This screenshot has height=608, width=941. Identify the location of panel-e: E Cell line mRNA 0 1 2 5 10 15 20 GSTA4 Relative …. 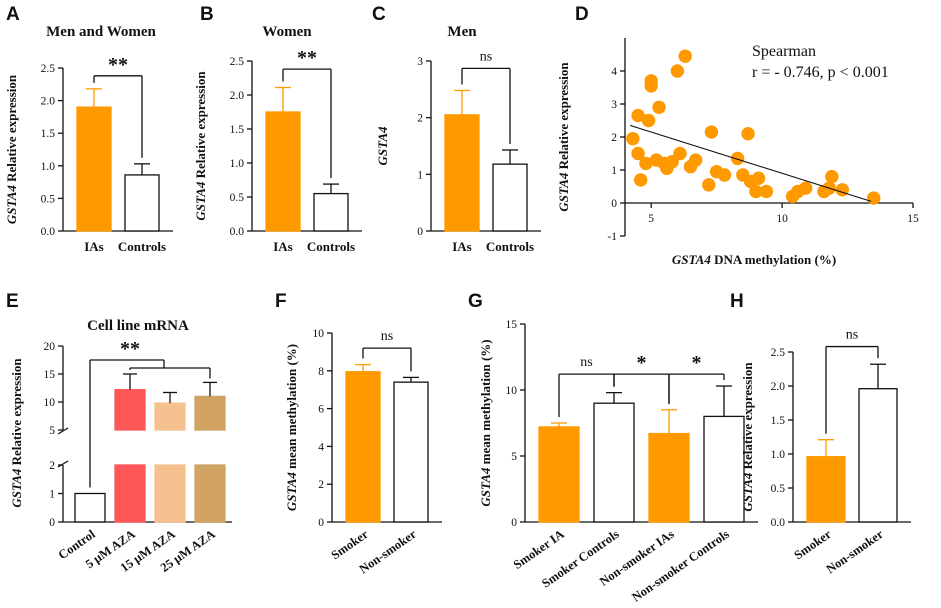
(119, 433).